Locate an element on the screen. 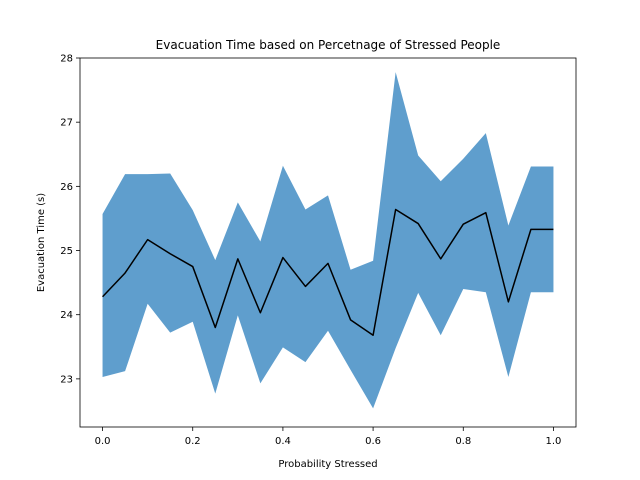 The height and width of the screenshot is (480, 640). x-tick-label: 1.0 is located at coordinates (554, 441).